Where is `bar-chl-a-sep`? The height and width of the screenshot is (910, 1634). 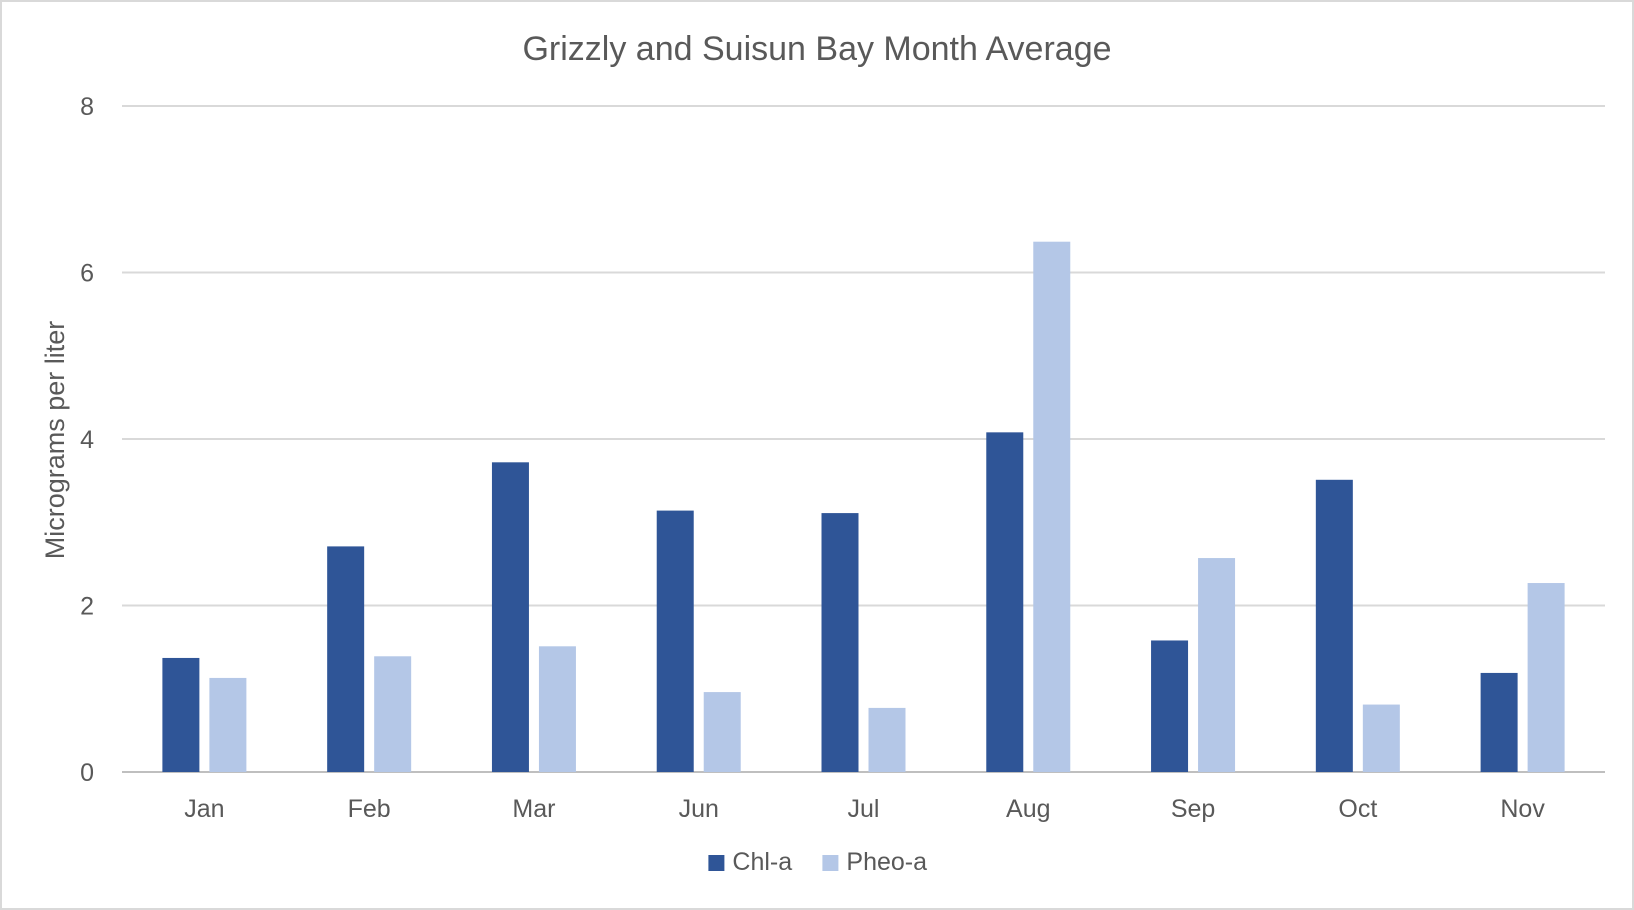
bar-chl-a-sep is located at coordinates (1170, 706).